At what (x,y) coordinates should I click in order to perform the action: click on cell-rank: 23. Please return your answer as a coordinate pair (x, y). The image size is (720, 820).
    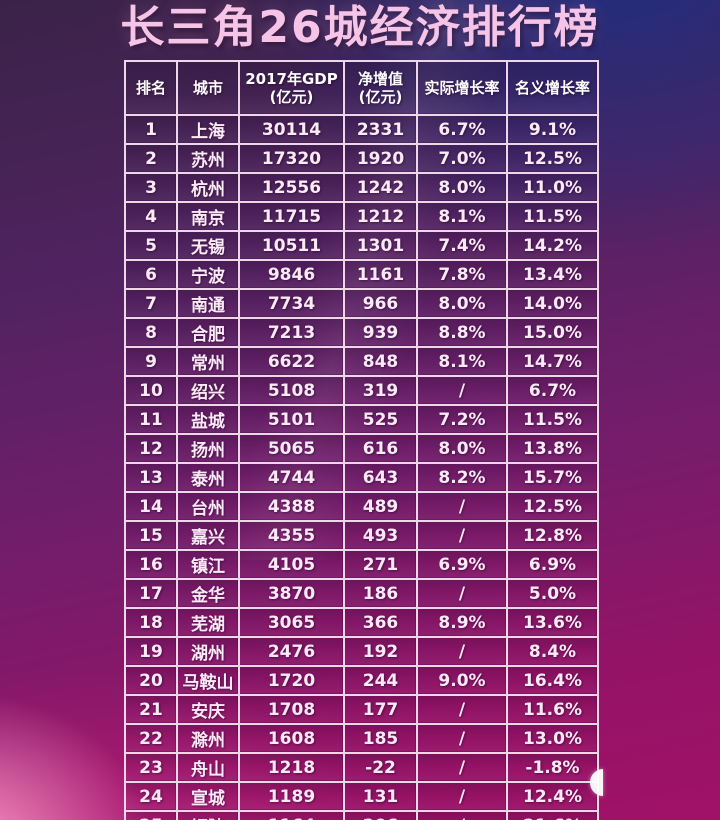
    Looking at the image, I should click on (151, 767).